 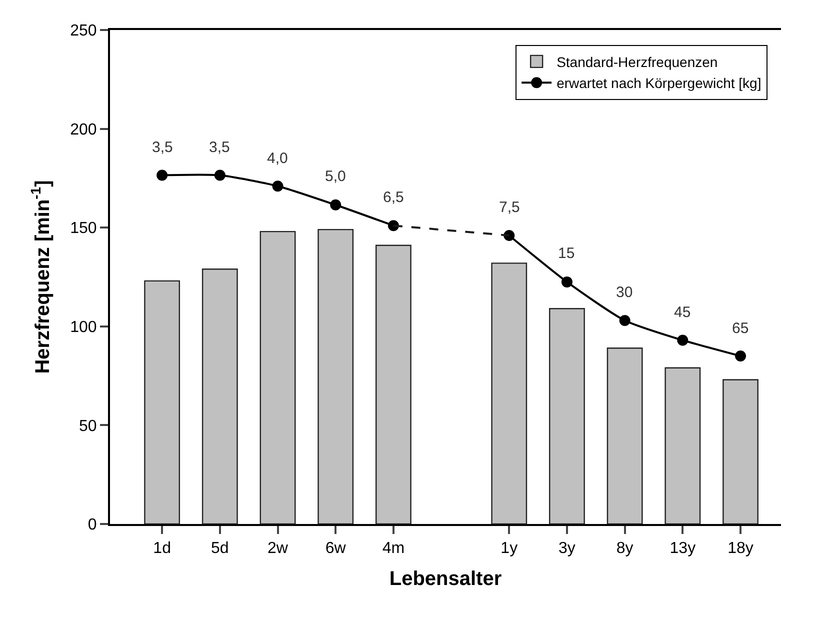 What do you see at coordinates (637, 62) in the screenshot?
I see `legend-label: Standard-Herzfrequenzen` at bounding box center [637, 62].